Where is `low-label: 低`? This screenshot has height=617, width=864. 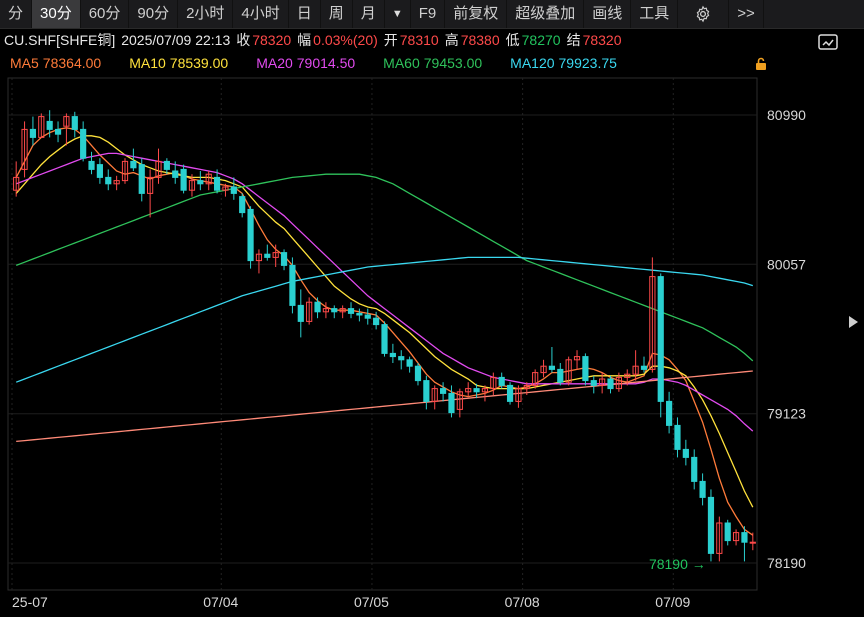 low-label: 低 is located at coordinates (512, 40).